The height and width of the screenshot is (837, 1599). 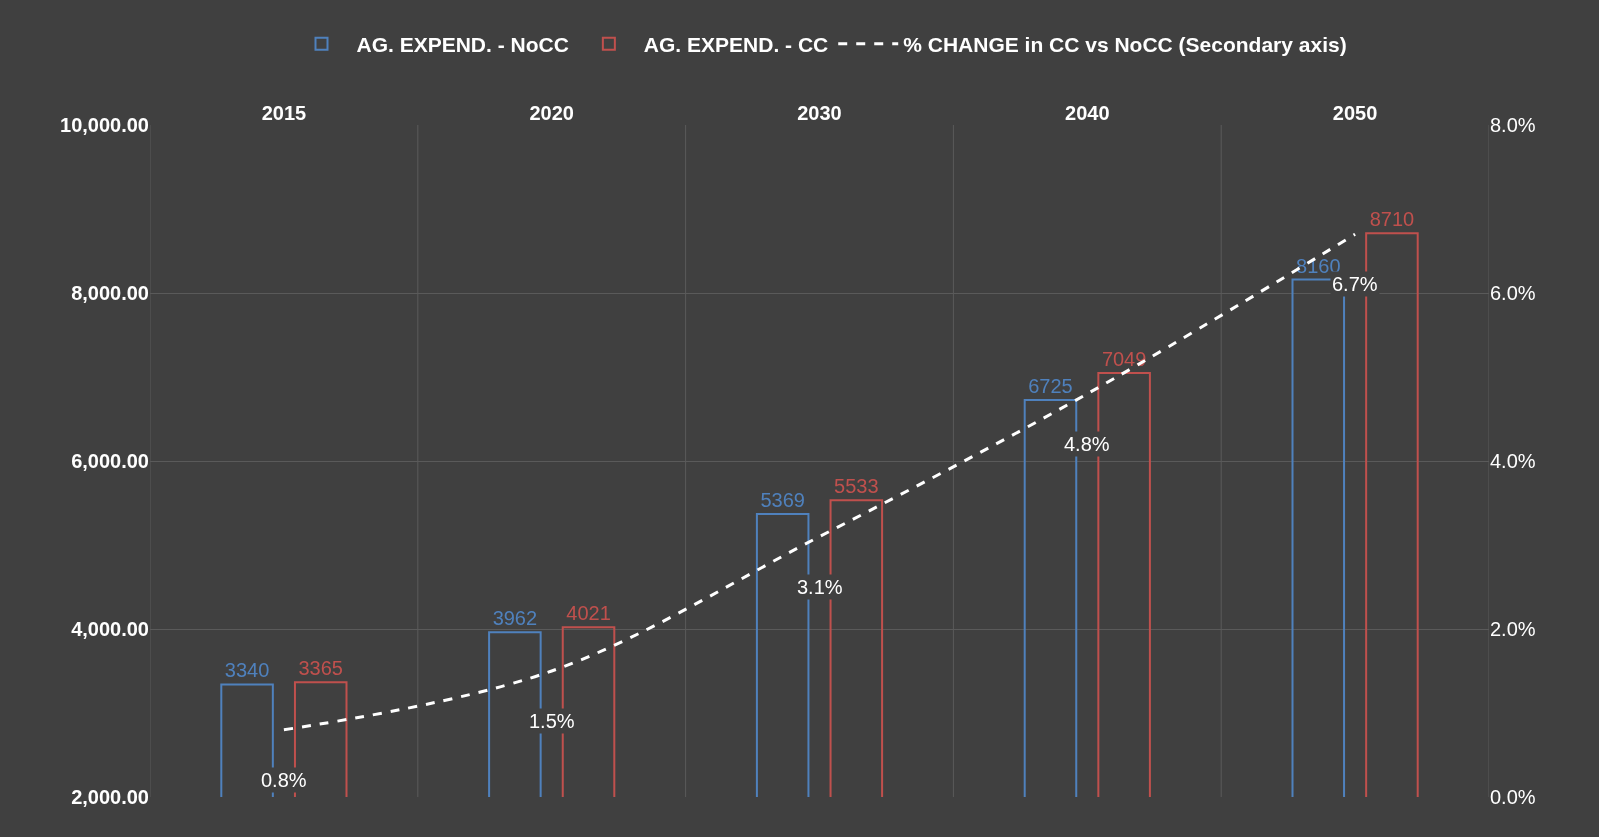 I want to click on y-tick-label: 2,000.00, so click(x=110, y=797).